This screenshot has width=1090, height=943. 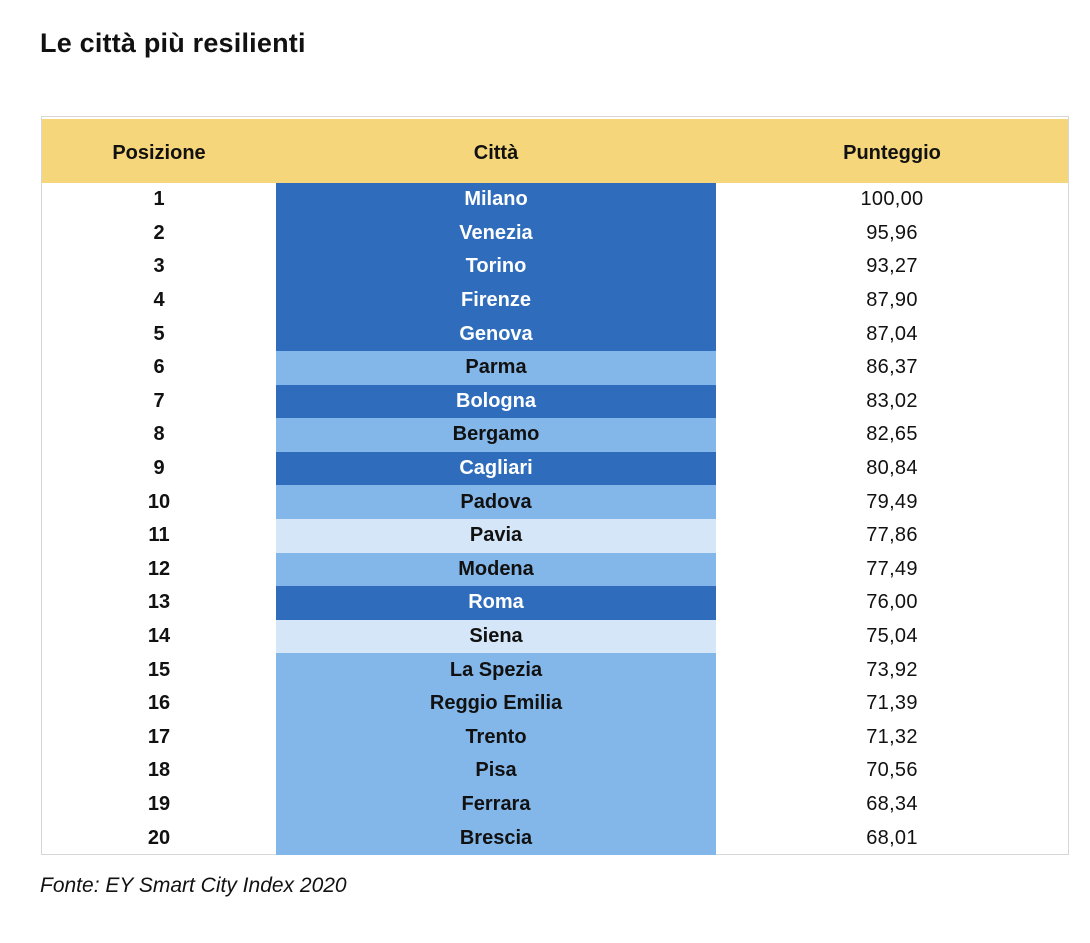 I want to click on score-cell: 93,27, so click(x=892, y=266).